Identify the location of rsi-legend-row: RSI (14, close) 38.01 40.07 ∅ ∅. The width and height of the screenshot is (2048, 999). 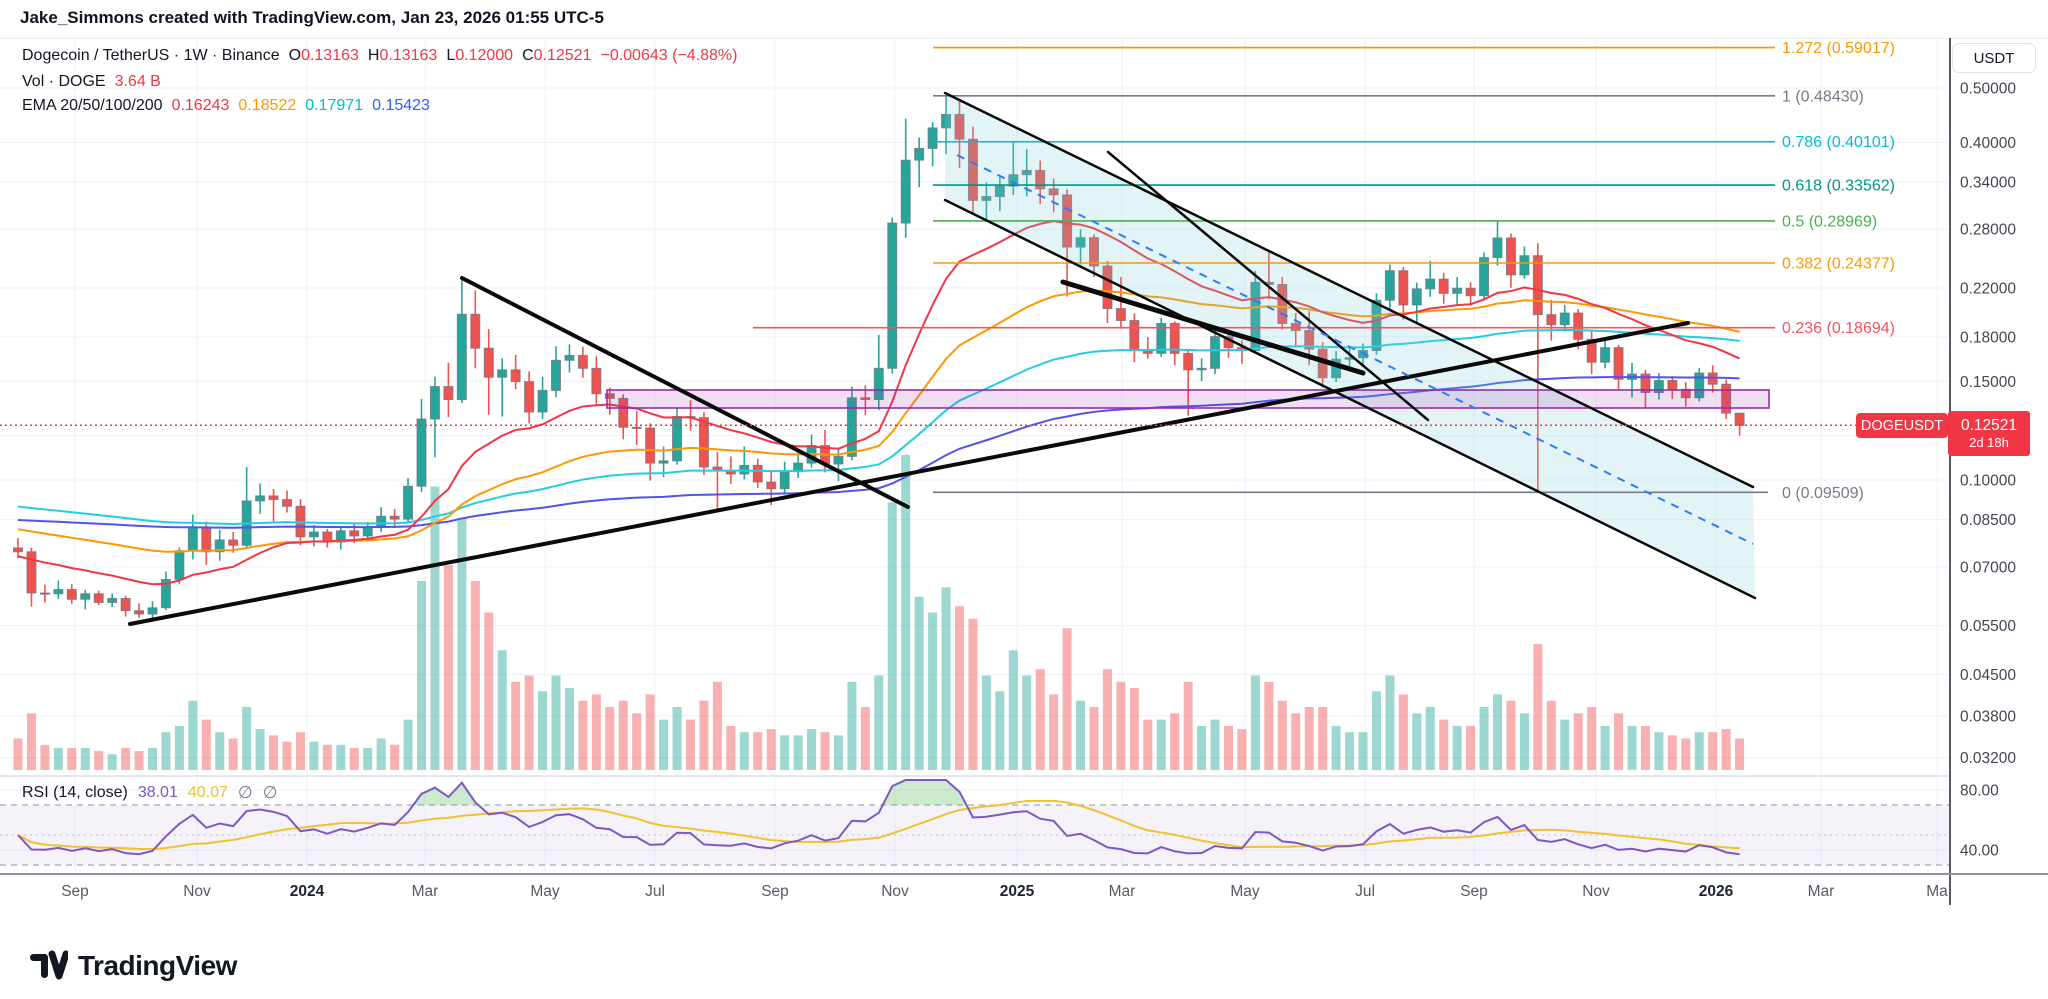
(150, 793).